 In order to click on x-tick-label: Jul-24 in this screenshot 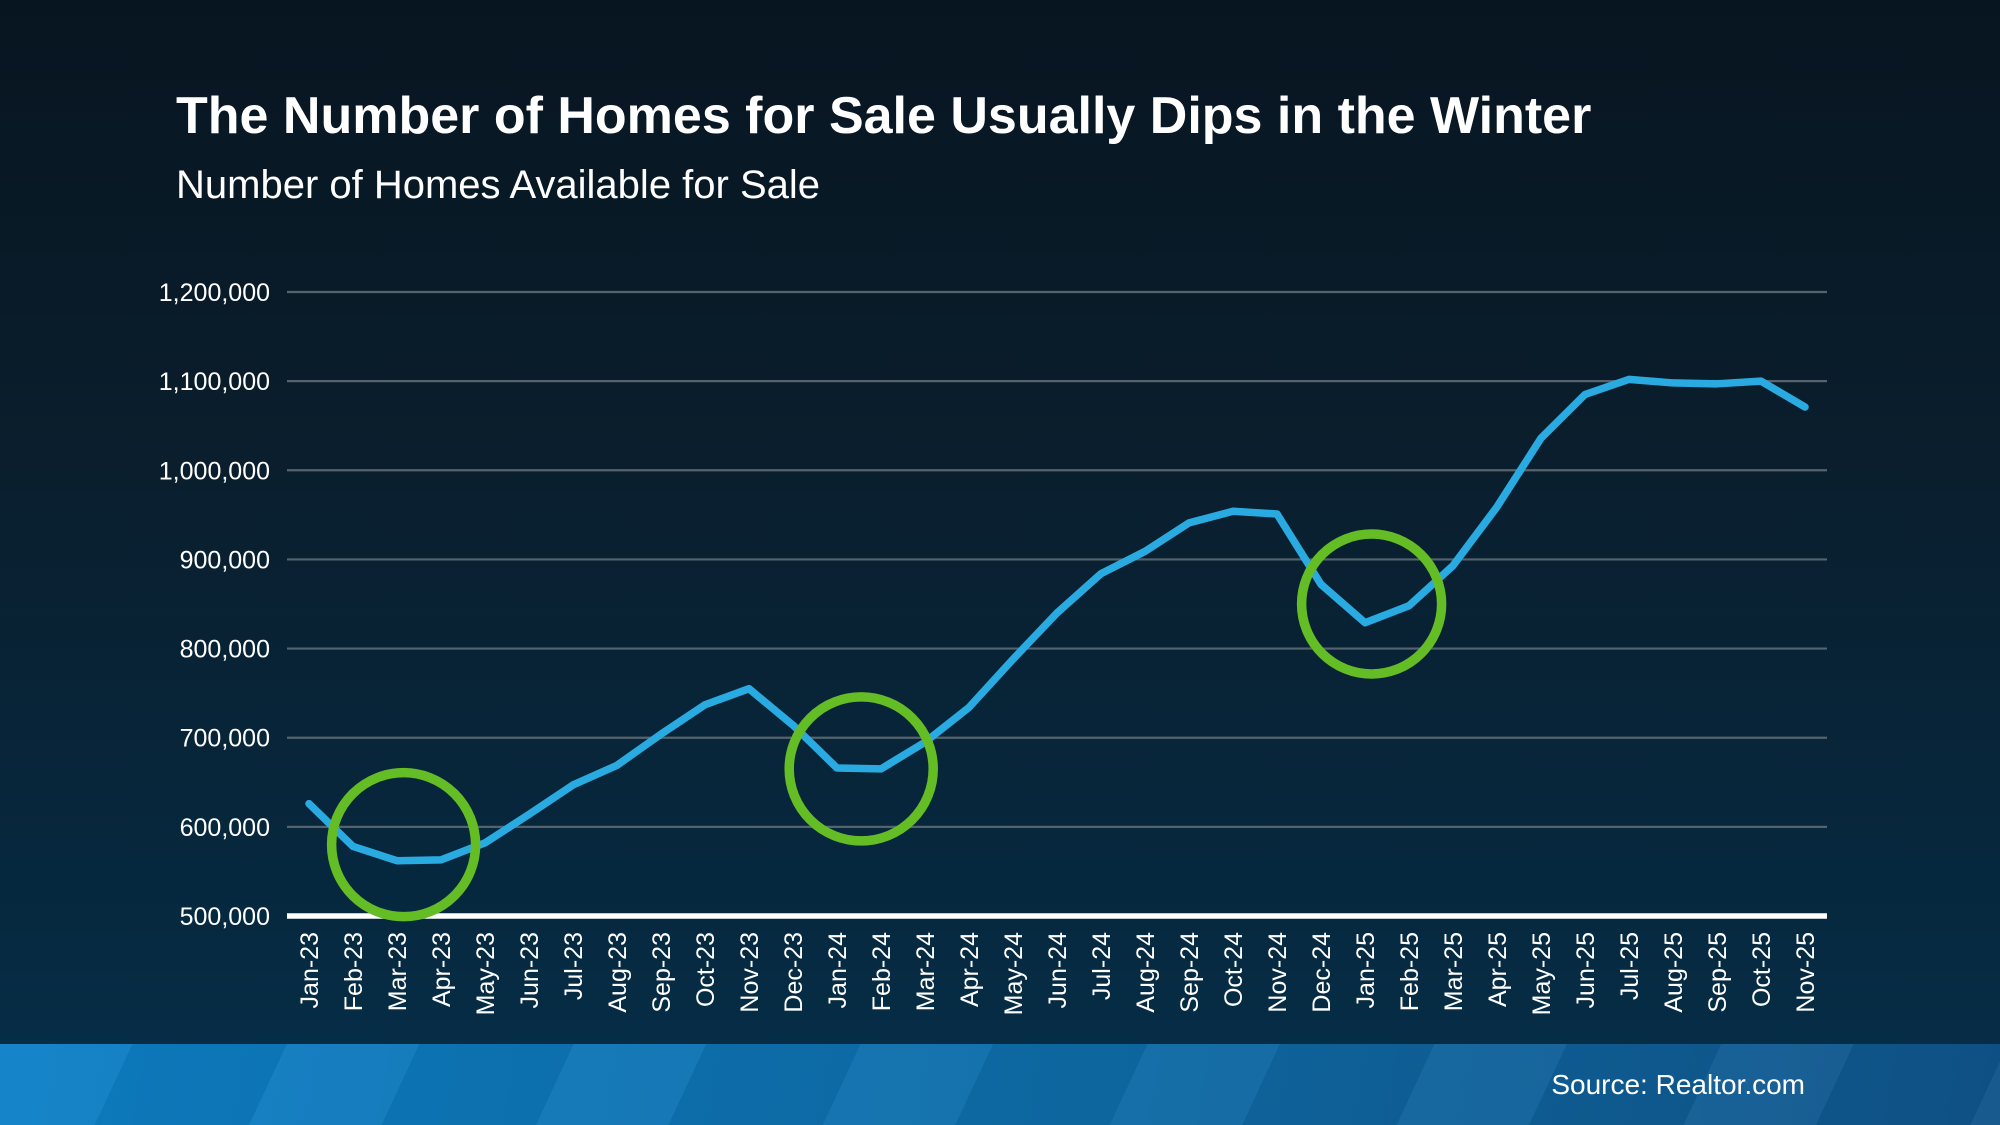, I will do `click(1102, 966)`.